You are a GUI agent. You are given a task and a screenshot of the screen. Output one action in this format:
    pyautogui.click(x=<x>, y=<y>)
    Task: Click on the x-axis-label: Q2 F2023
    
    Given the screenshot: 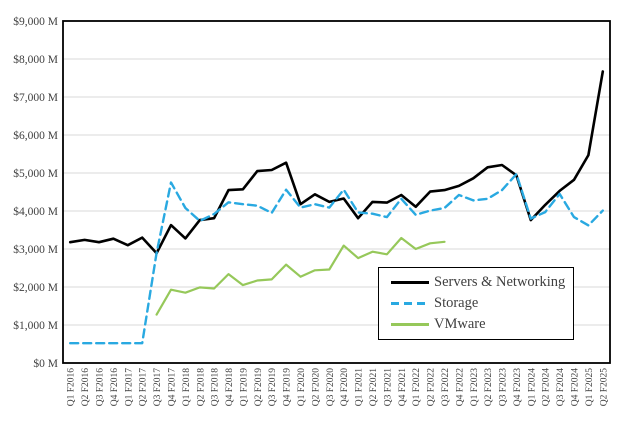 What is the action you would take?
    pyautogui.click(x=489, y=387)
    